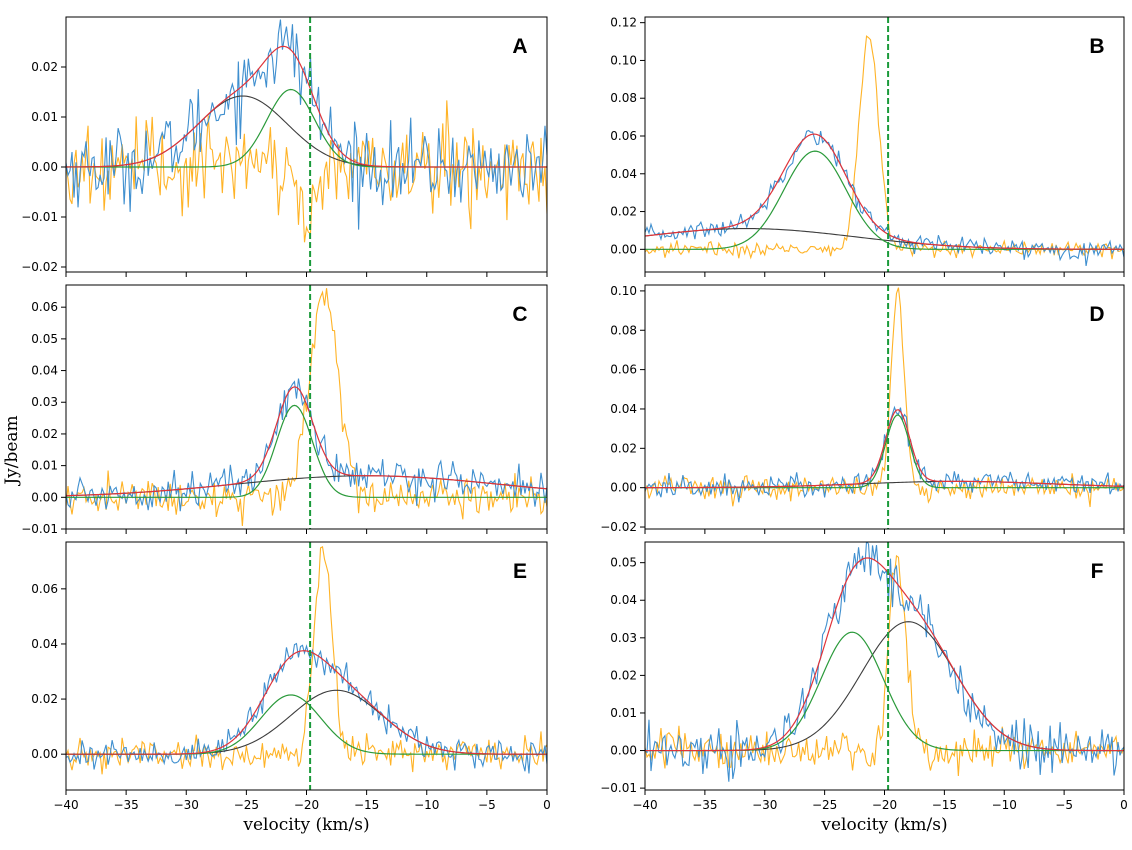 This screenshot has width=1132, height=850. Describe the element at coordinates (884, 654) in the screenshot. I see `total-fit-F` at that location.